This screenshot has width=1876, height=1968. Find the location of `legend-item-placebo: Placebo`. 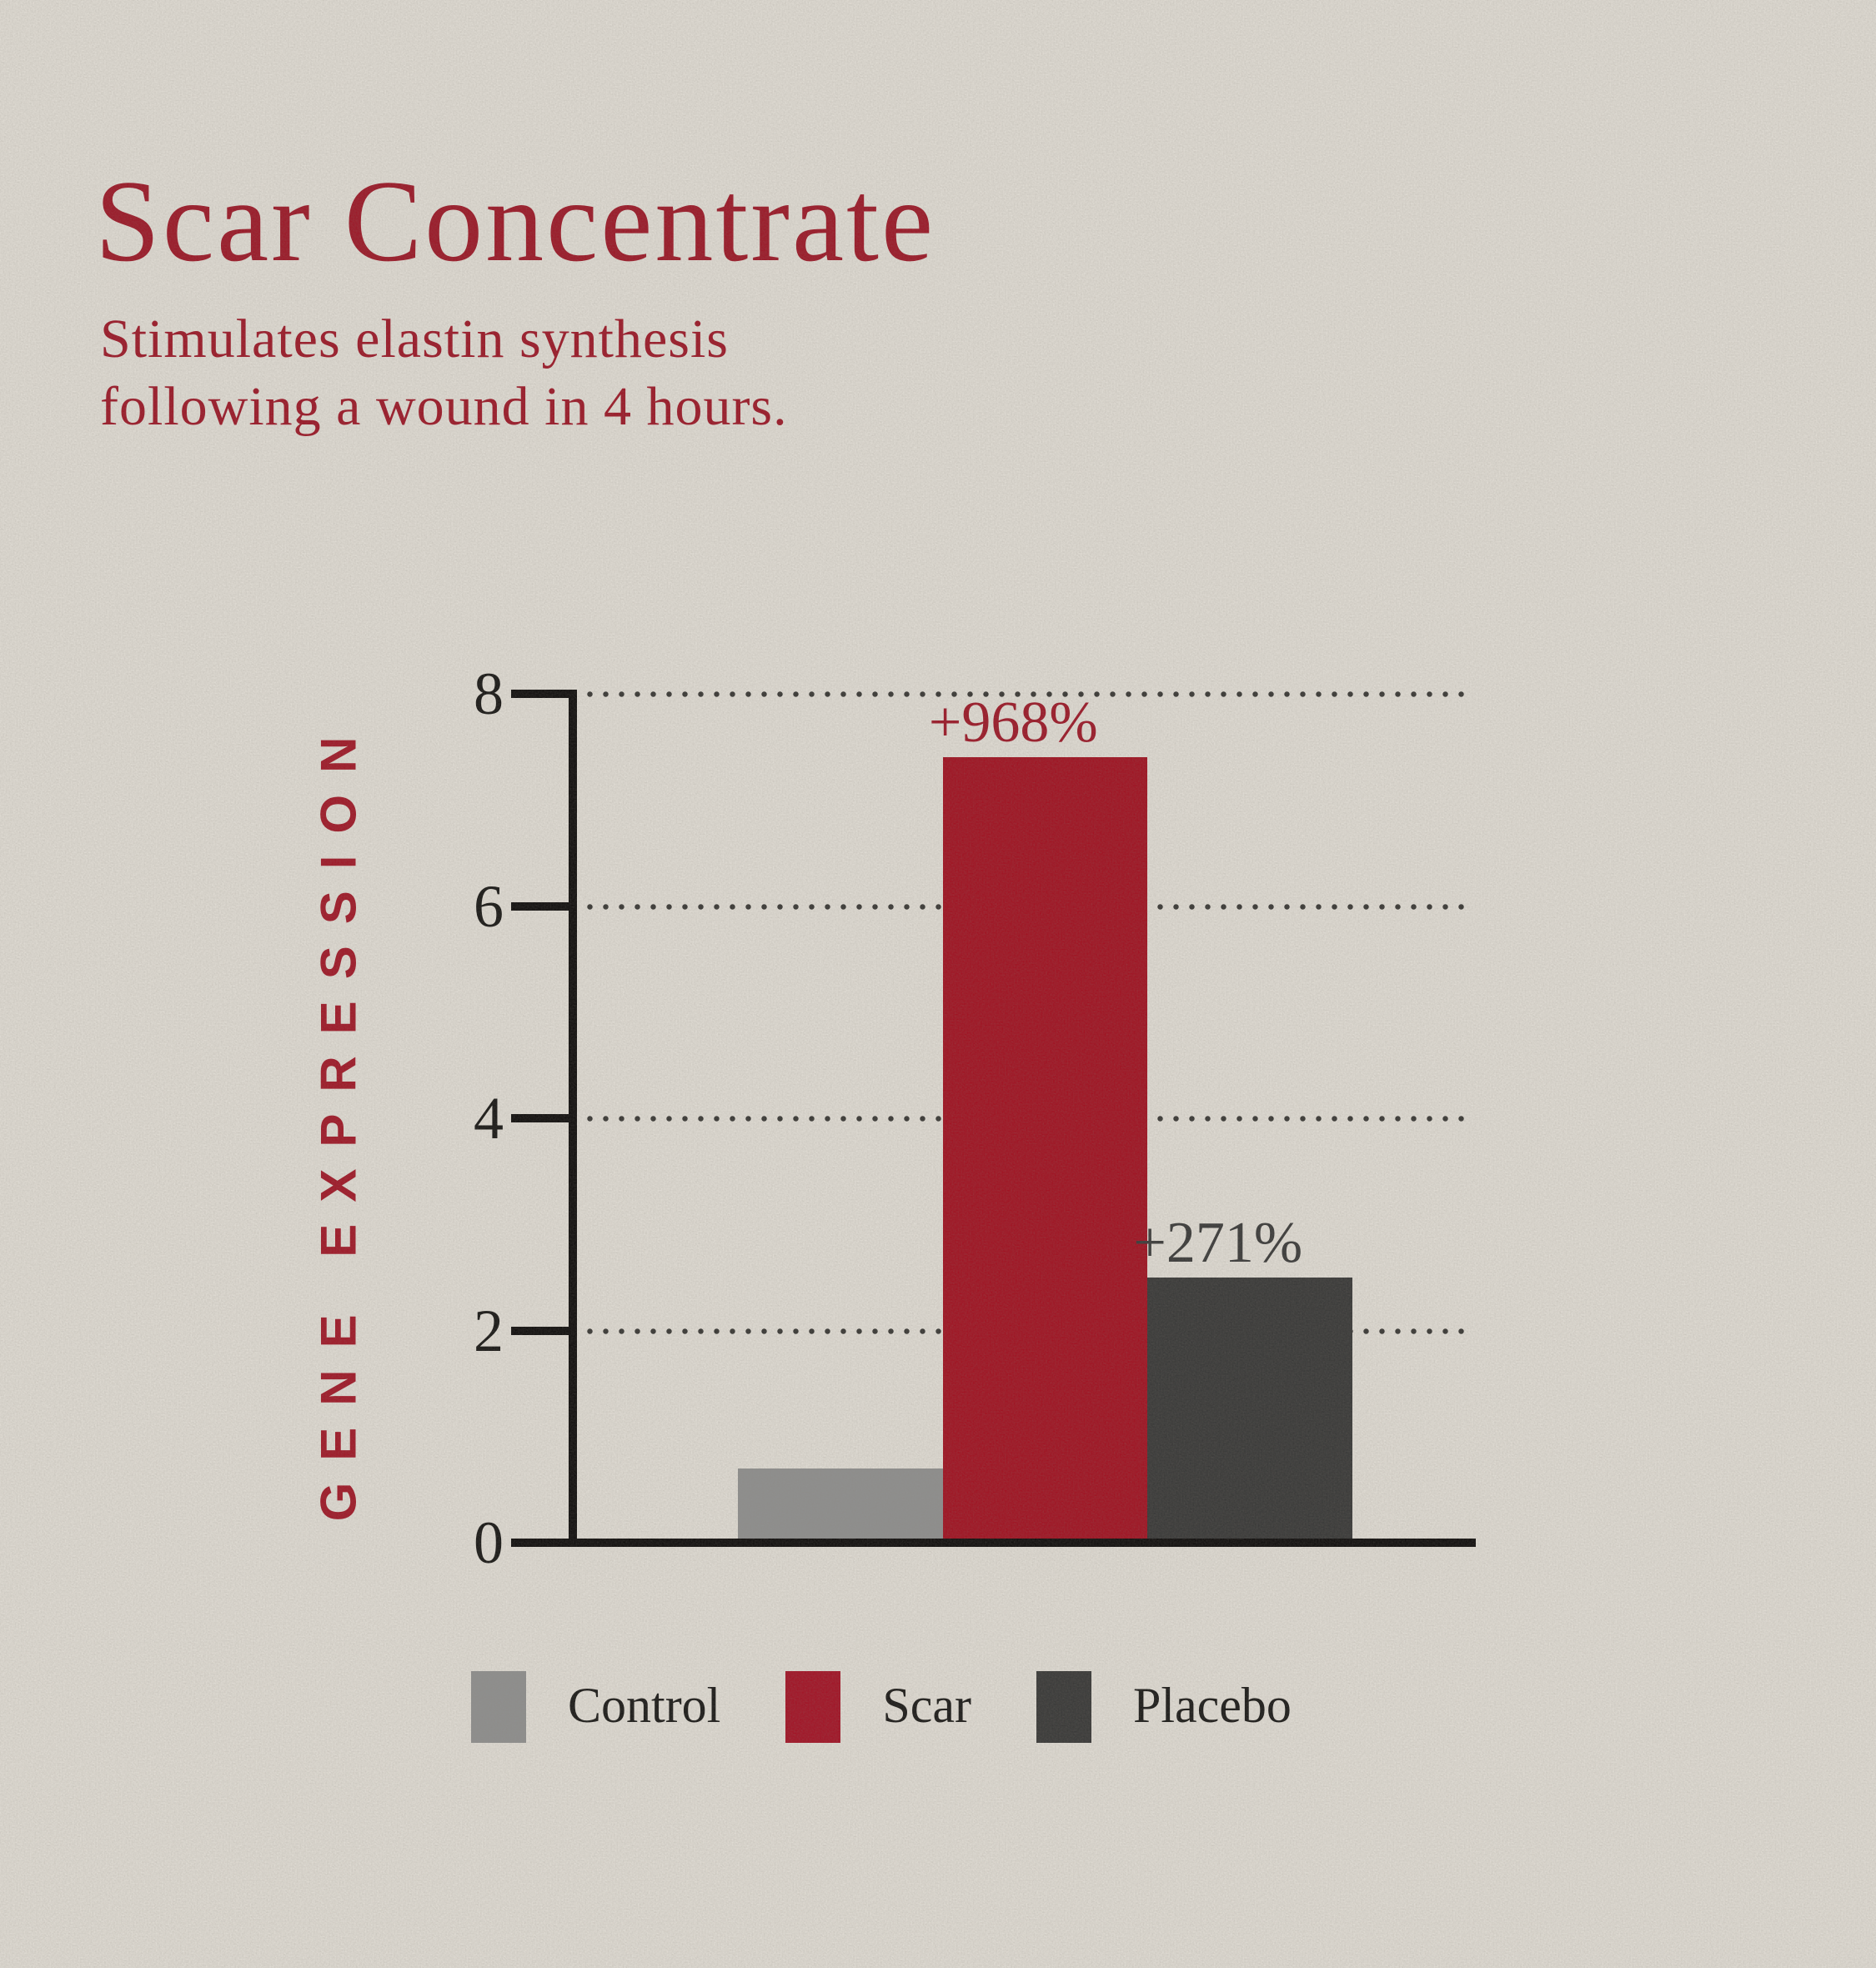

legend-item-placebo: Placebo is located at coordinates (1164, 1707).